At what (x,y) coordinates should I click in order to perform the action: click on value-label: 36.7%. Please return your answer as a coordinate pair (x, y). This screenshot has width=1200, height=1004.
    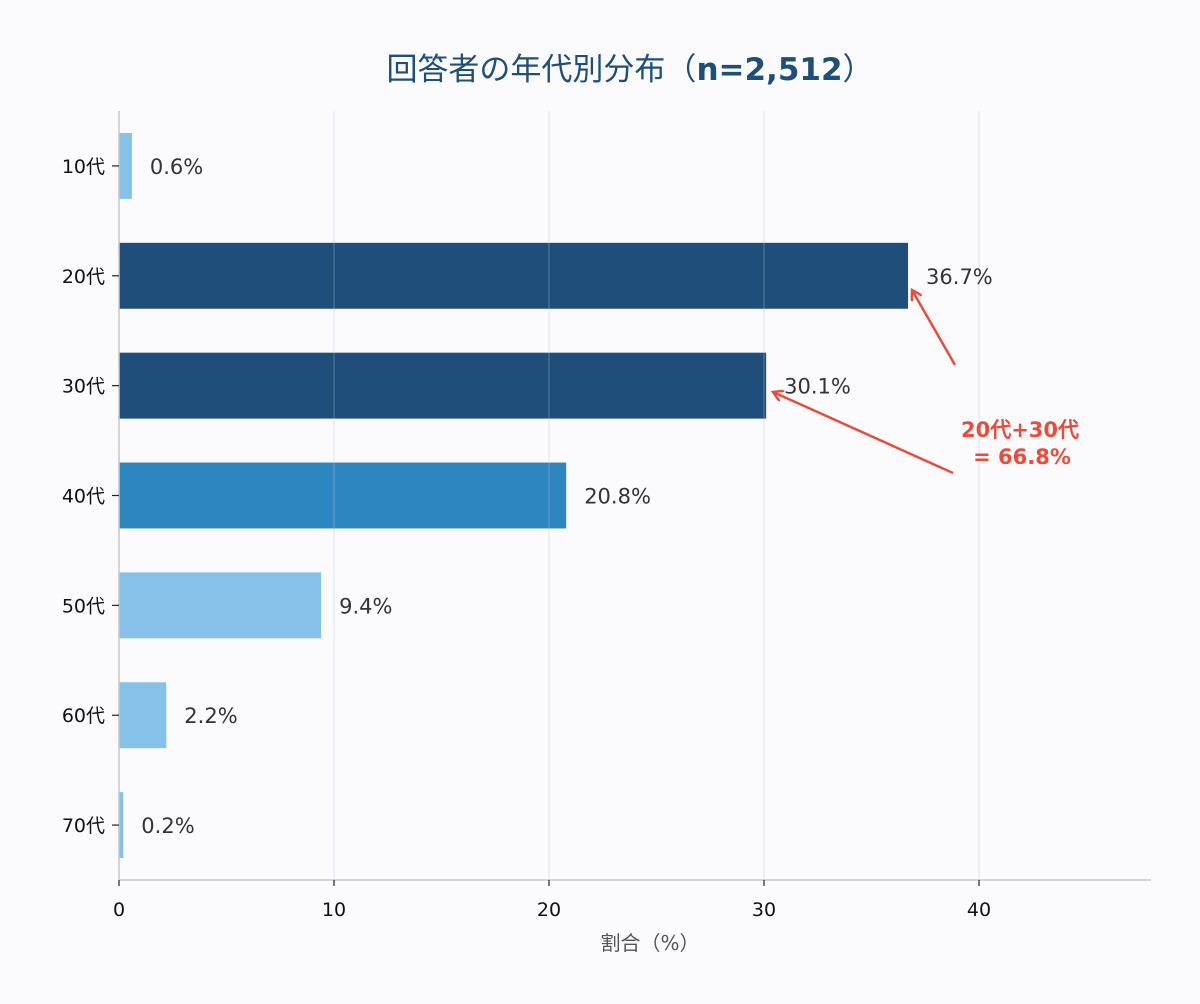
    Looking at the image, I should click on (959, 277).